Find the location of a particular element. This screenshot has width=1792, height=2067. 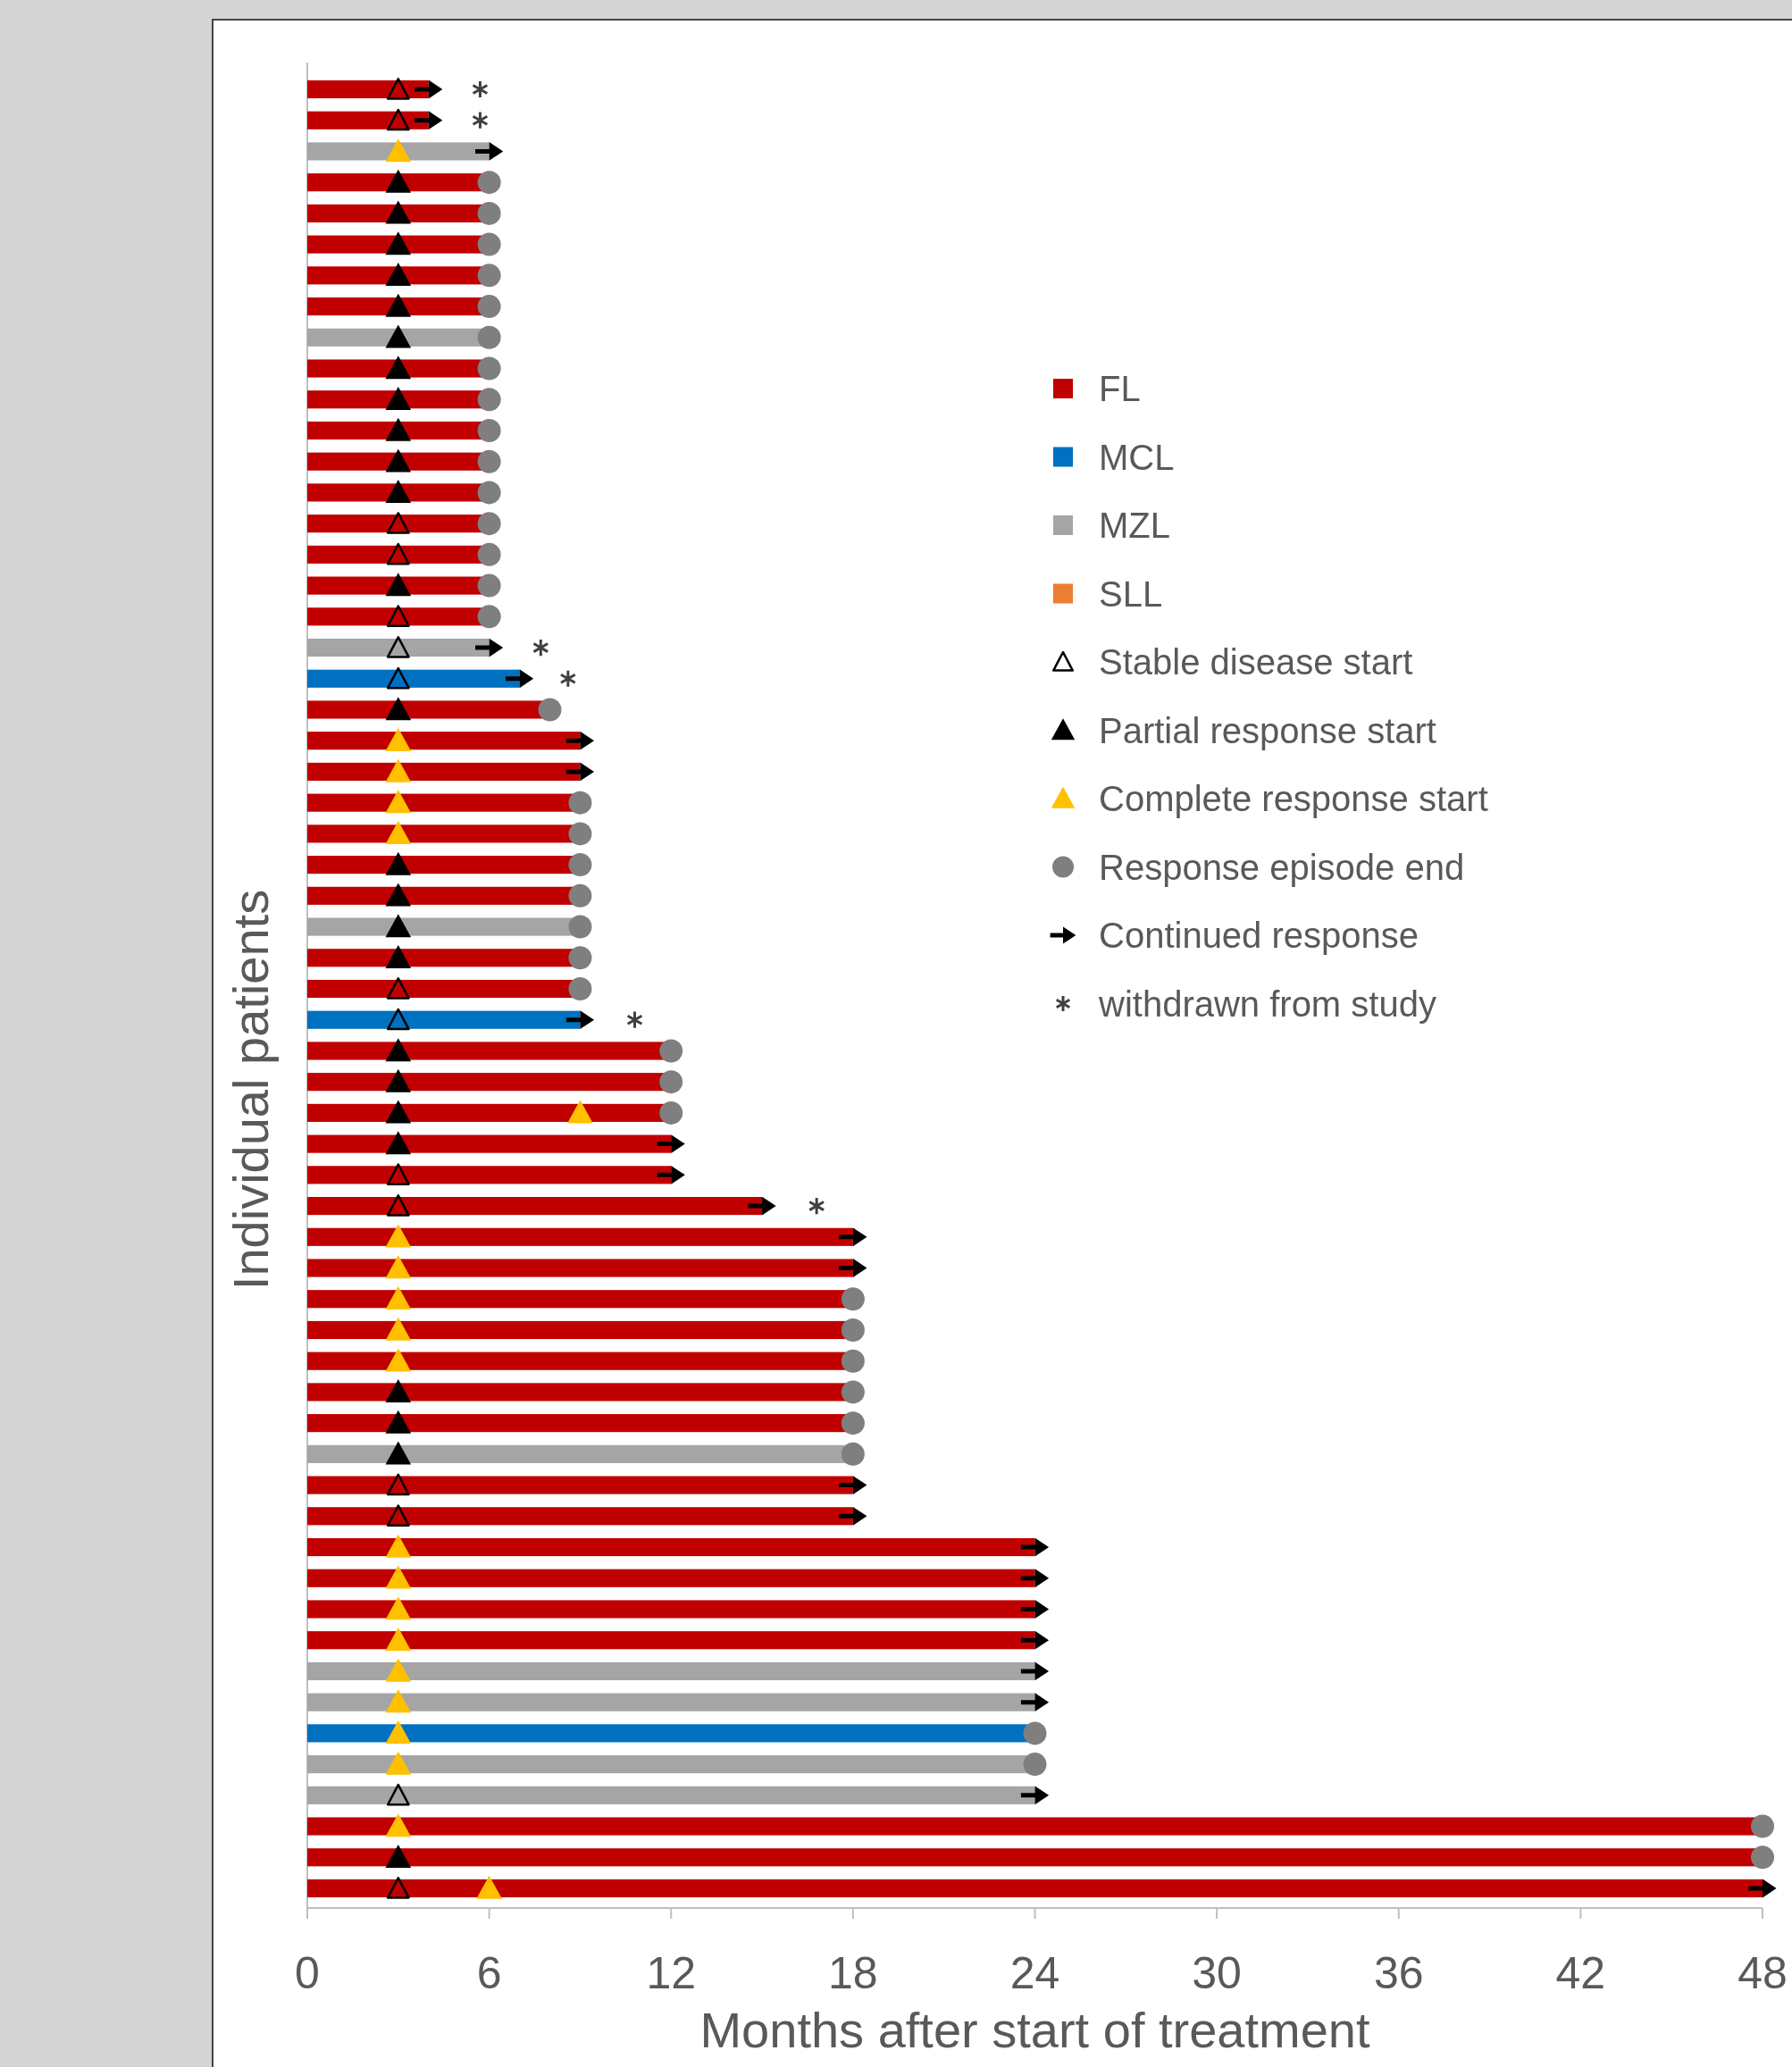

legend-label: SLL is located at coordinates (1131, 593).